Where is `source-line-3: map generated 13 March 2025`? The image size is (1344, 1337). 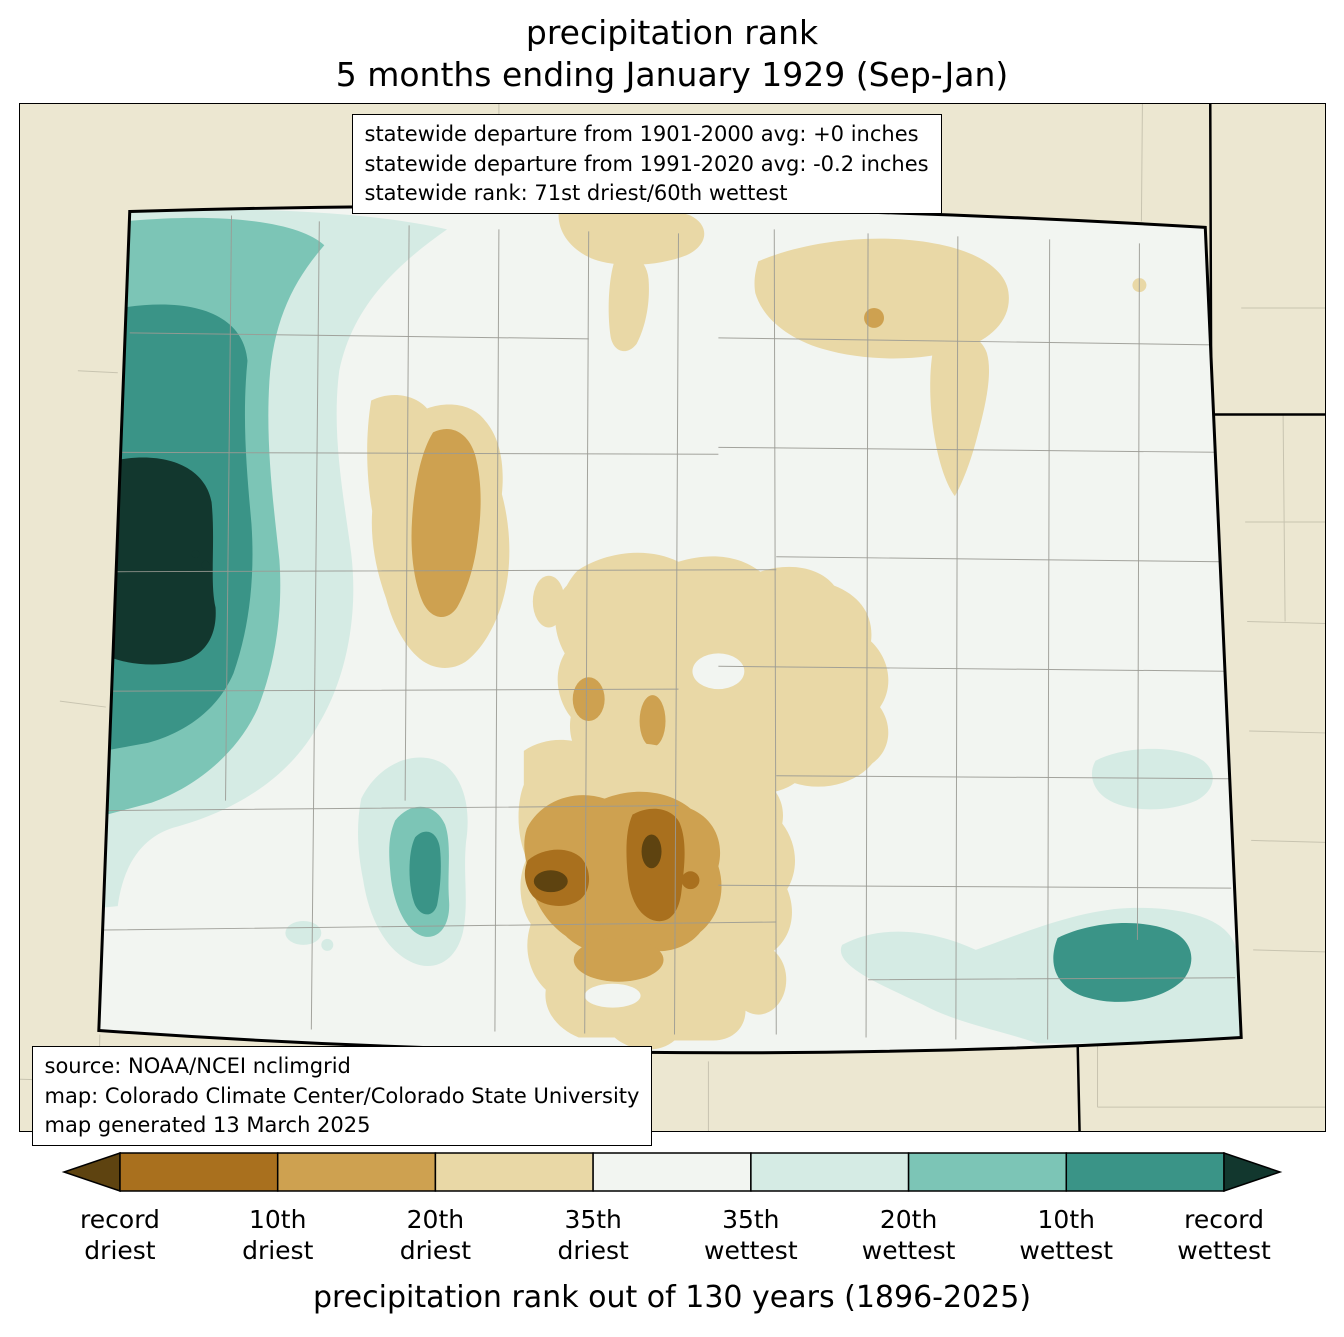 source-line-3: map generated 13 March 2025 is located at coordinates (207, 1124).